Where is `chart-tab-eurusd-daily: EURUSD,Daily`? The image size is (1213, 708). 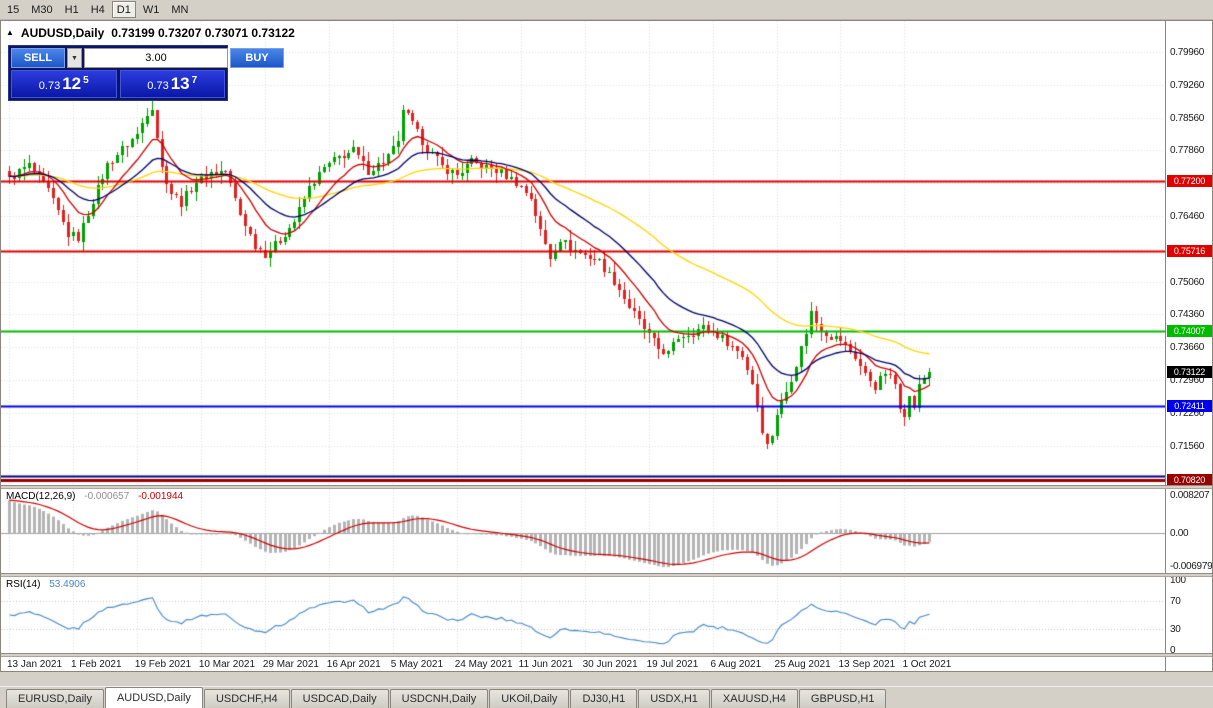 chart-tab-eurusd-daily: EURUSD,Daily is located at coordinates (55, 698).